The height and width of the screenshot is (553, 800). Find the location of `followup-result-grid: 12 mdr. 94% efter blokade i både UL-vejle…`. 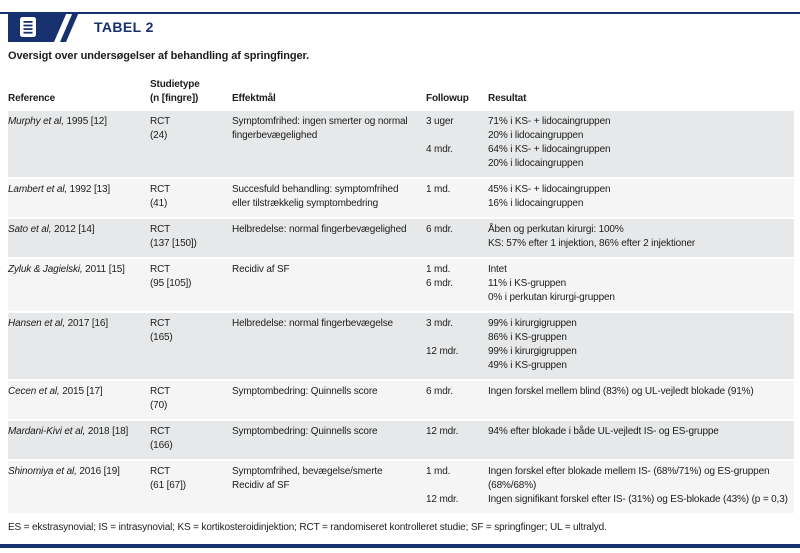

followup-result-grid: 12 mdr. 94% efter blokade i både UL-vejle… is located at coordinates (610, 439).